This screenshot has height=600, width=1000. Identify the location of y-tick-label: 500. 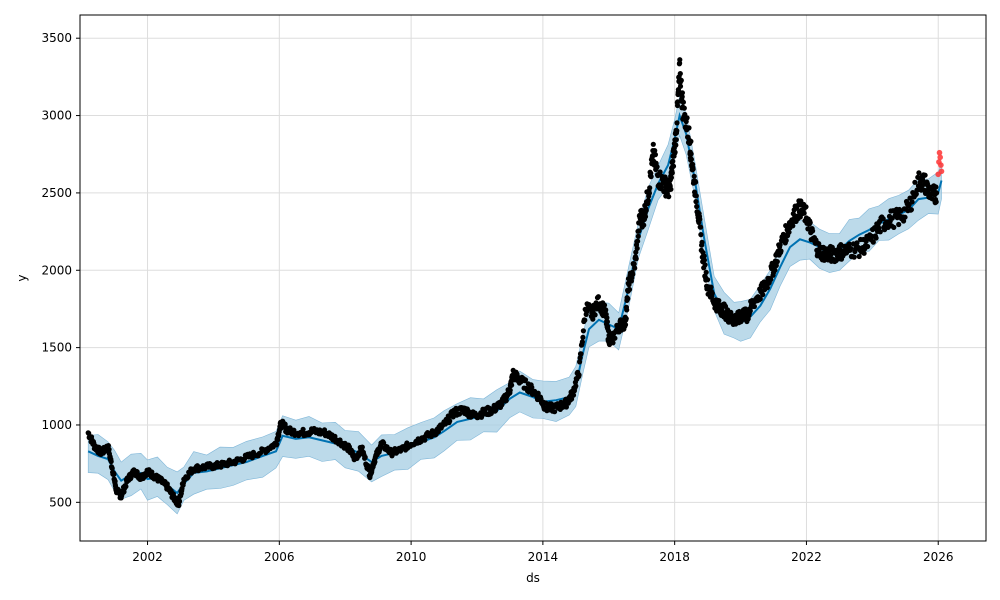
(60, 502).